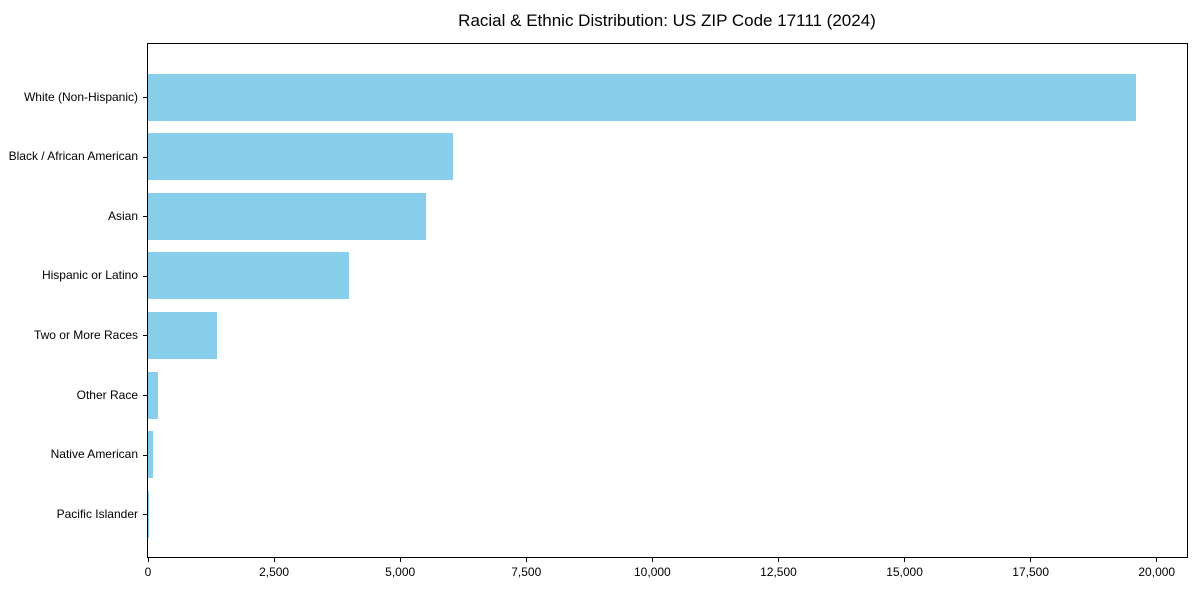 This screenshot has height=600, width=1200. What do you see at coordinates (89, 275) in the screenshot?
I see `y-tick-label: Hispanic or Latino` at bounding box center [89, 275].